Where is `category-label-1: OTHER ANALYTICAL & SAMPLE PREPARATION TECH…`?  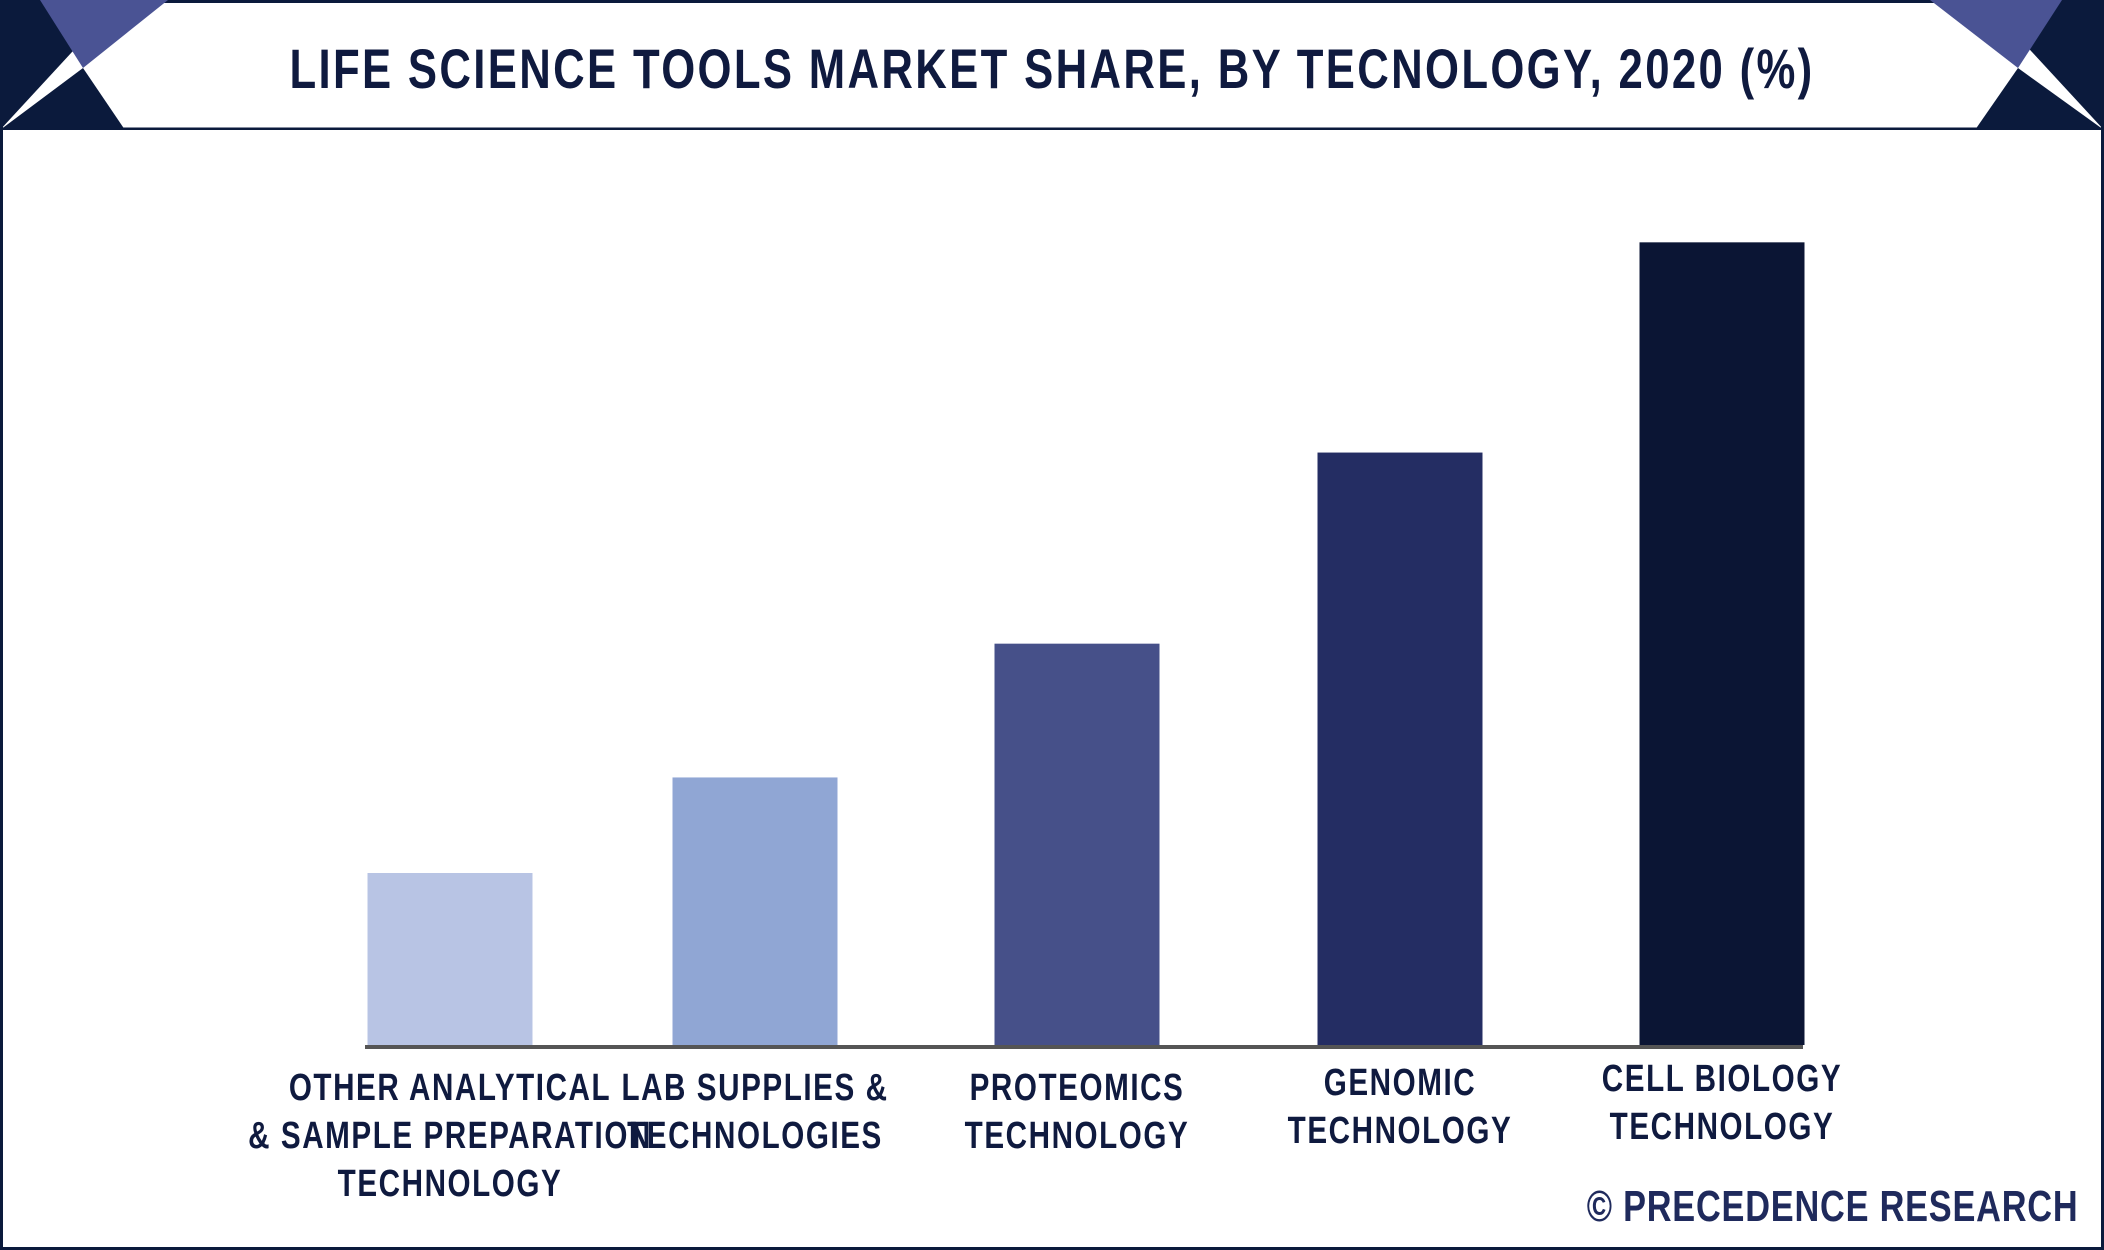
category-label-1: OTHER ANALYTICAL & SAMPLE PREPARATION TECH… is located at coordinates (450, 1136).